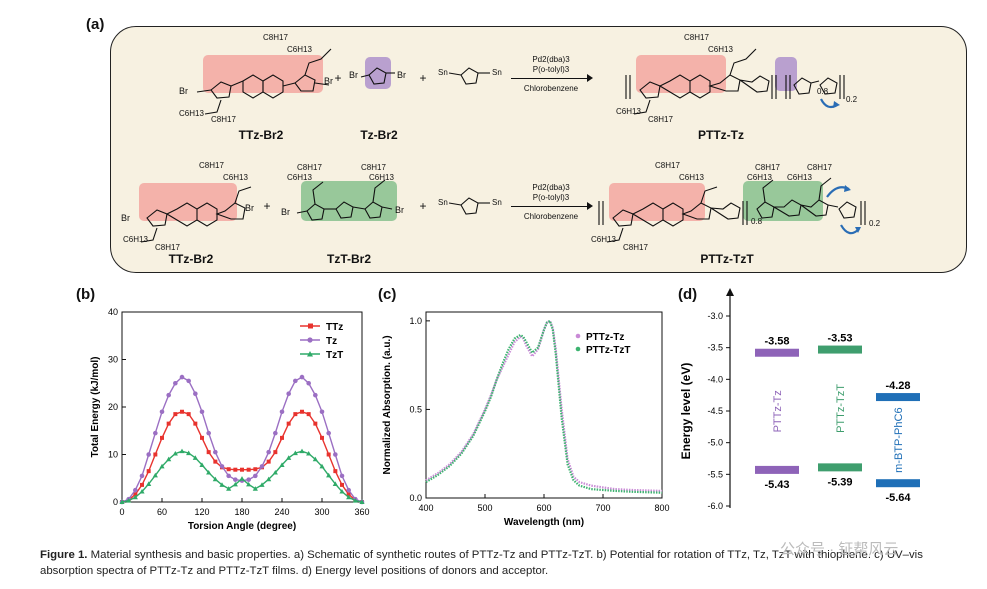 The width and height of the screenshot is (987, 589). Describe the element at coordinates (95, 24) in the screenshot. I see `panel-a-label: (a)` at that location.